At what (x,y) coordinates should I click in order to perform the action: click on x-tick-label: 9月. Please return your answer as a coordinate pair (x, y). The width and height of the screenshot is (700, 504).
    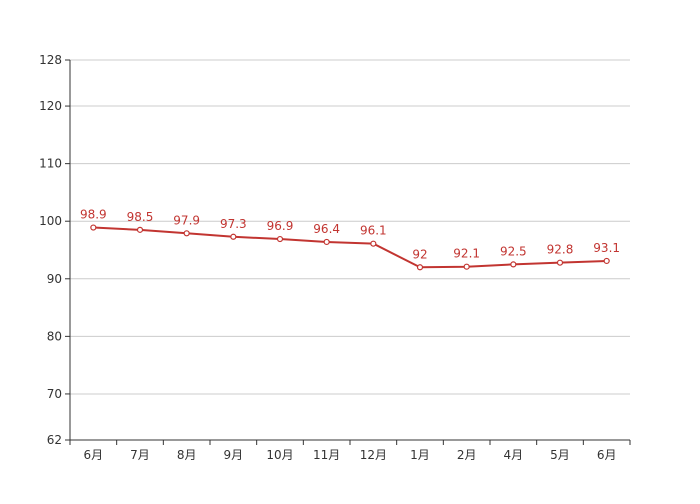
    Looking at the image, I should click on (234, 455).